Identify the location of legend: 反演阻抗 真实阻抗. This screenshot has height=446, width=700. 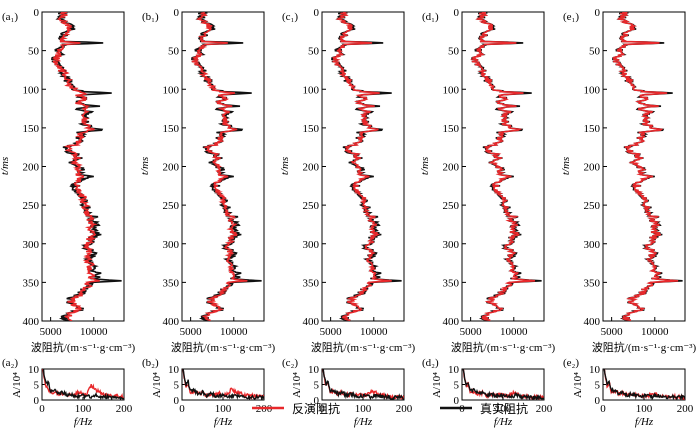
(390, 408).